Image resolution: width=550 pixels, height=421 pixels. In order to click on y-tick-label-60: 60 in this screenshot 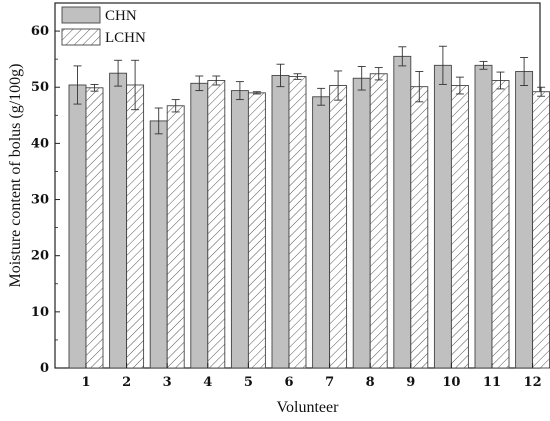, I will do `click(40, 31)`.